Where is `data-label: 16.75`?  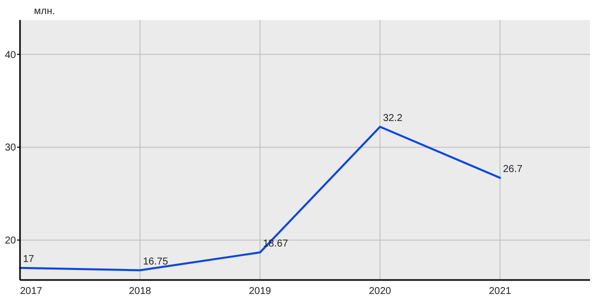
data-label: 16.75 is located at coordinates (155, 262).